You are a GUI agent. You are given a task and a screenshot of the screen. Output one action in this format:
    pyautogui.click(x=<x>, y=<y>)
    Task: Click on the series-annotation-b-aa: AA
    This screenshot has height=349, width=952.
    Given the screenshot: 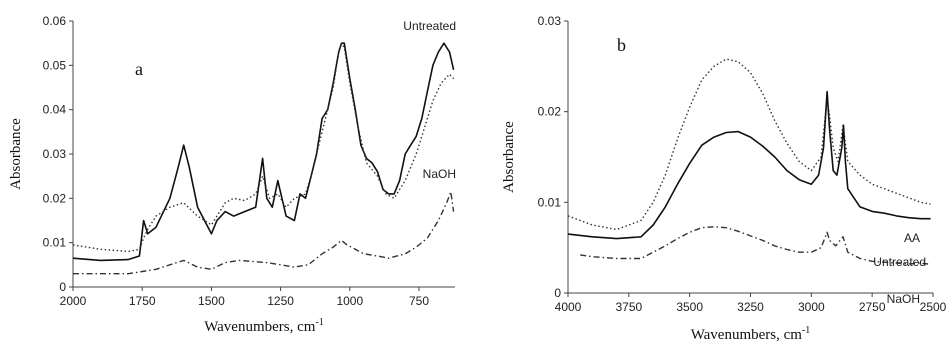 What is the action you would take?
    pyautogui.click(x=912, y=238)
    